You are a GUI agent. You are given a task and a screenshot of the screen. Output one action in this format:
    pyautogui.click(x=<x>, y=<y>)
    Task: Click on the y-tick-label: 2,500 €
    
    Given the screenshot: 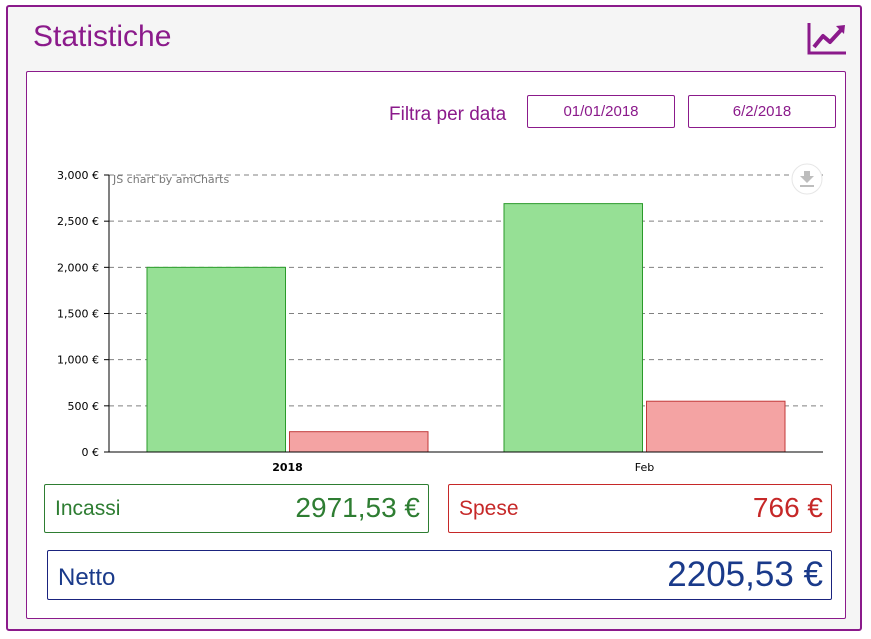 What is the action you would take?
    pyautogui.click(x=78, y=221)
    